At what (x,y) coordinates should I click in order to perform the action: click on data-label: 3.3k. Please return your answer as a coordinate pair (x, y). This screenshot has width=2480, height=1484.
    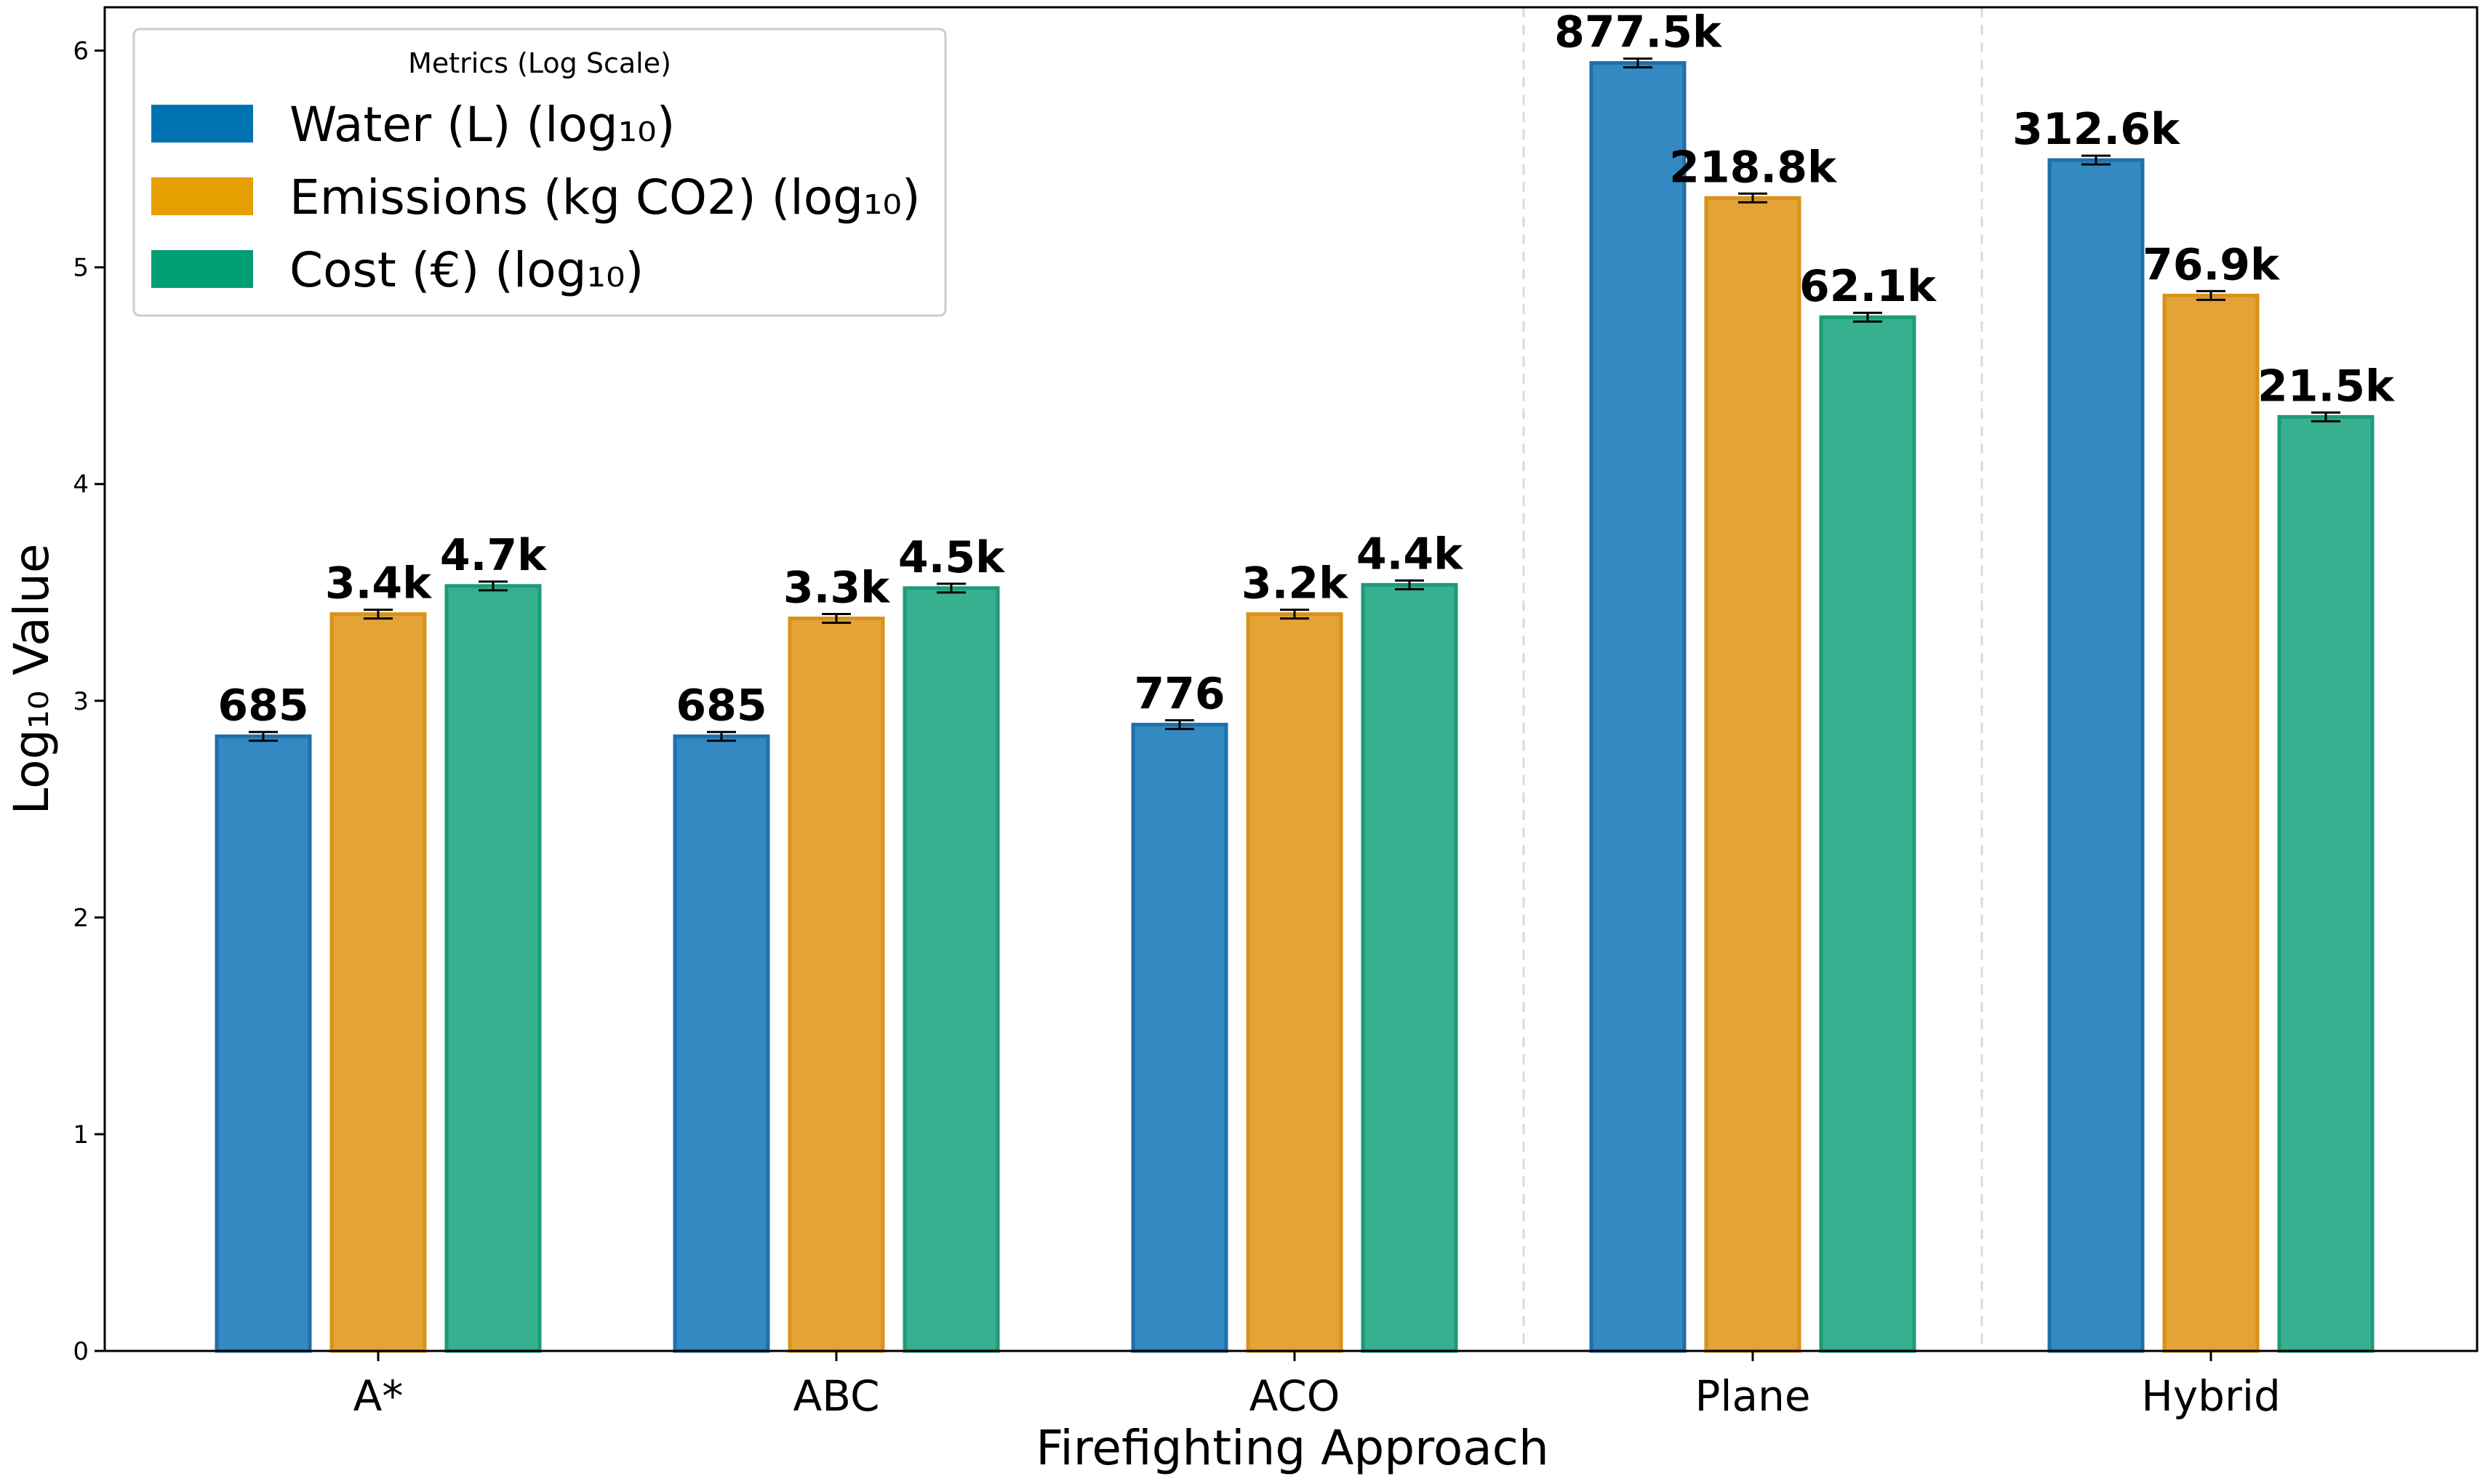
    Looking at the image, I should click on (837, 588).